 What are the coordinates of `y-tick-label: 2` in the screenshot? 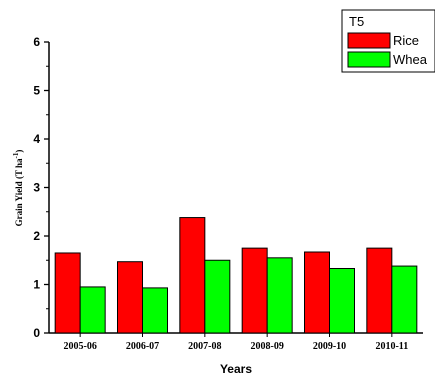 It's located at (36, 236).